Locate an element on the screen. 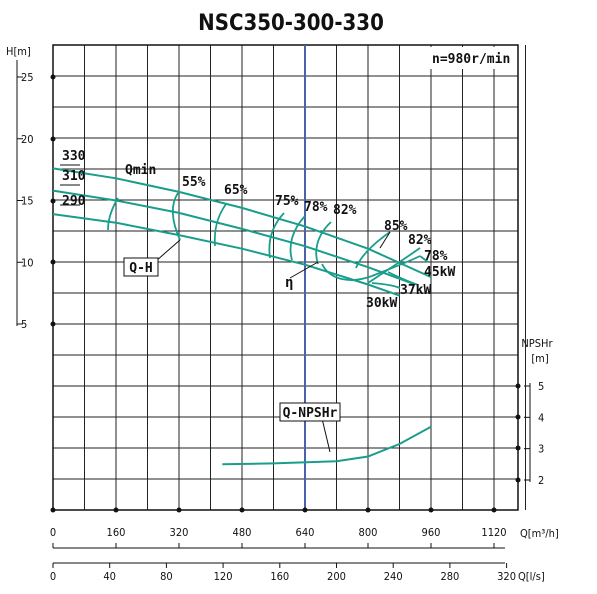  qh-label-box is located at coordinates (141, 267).